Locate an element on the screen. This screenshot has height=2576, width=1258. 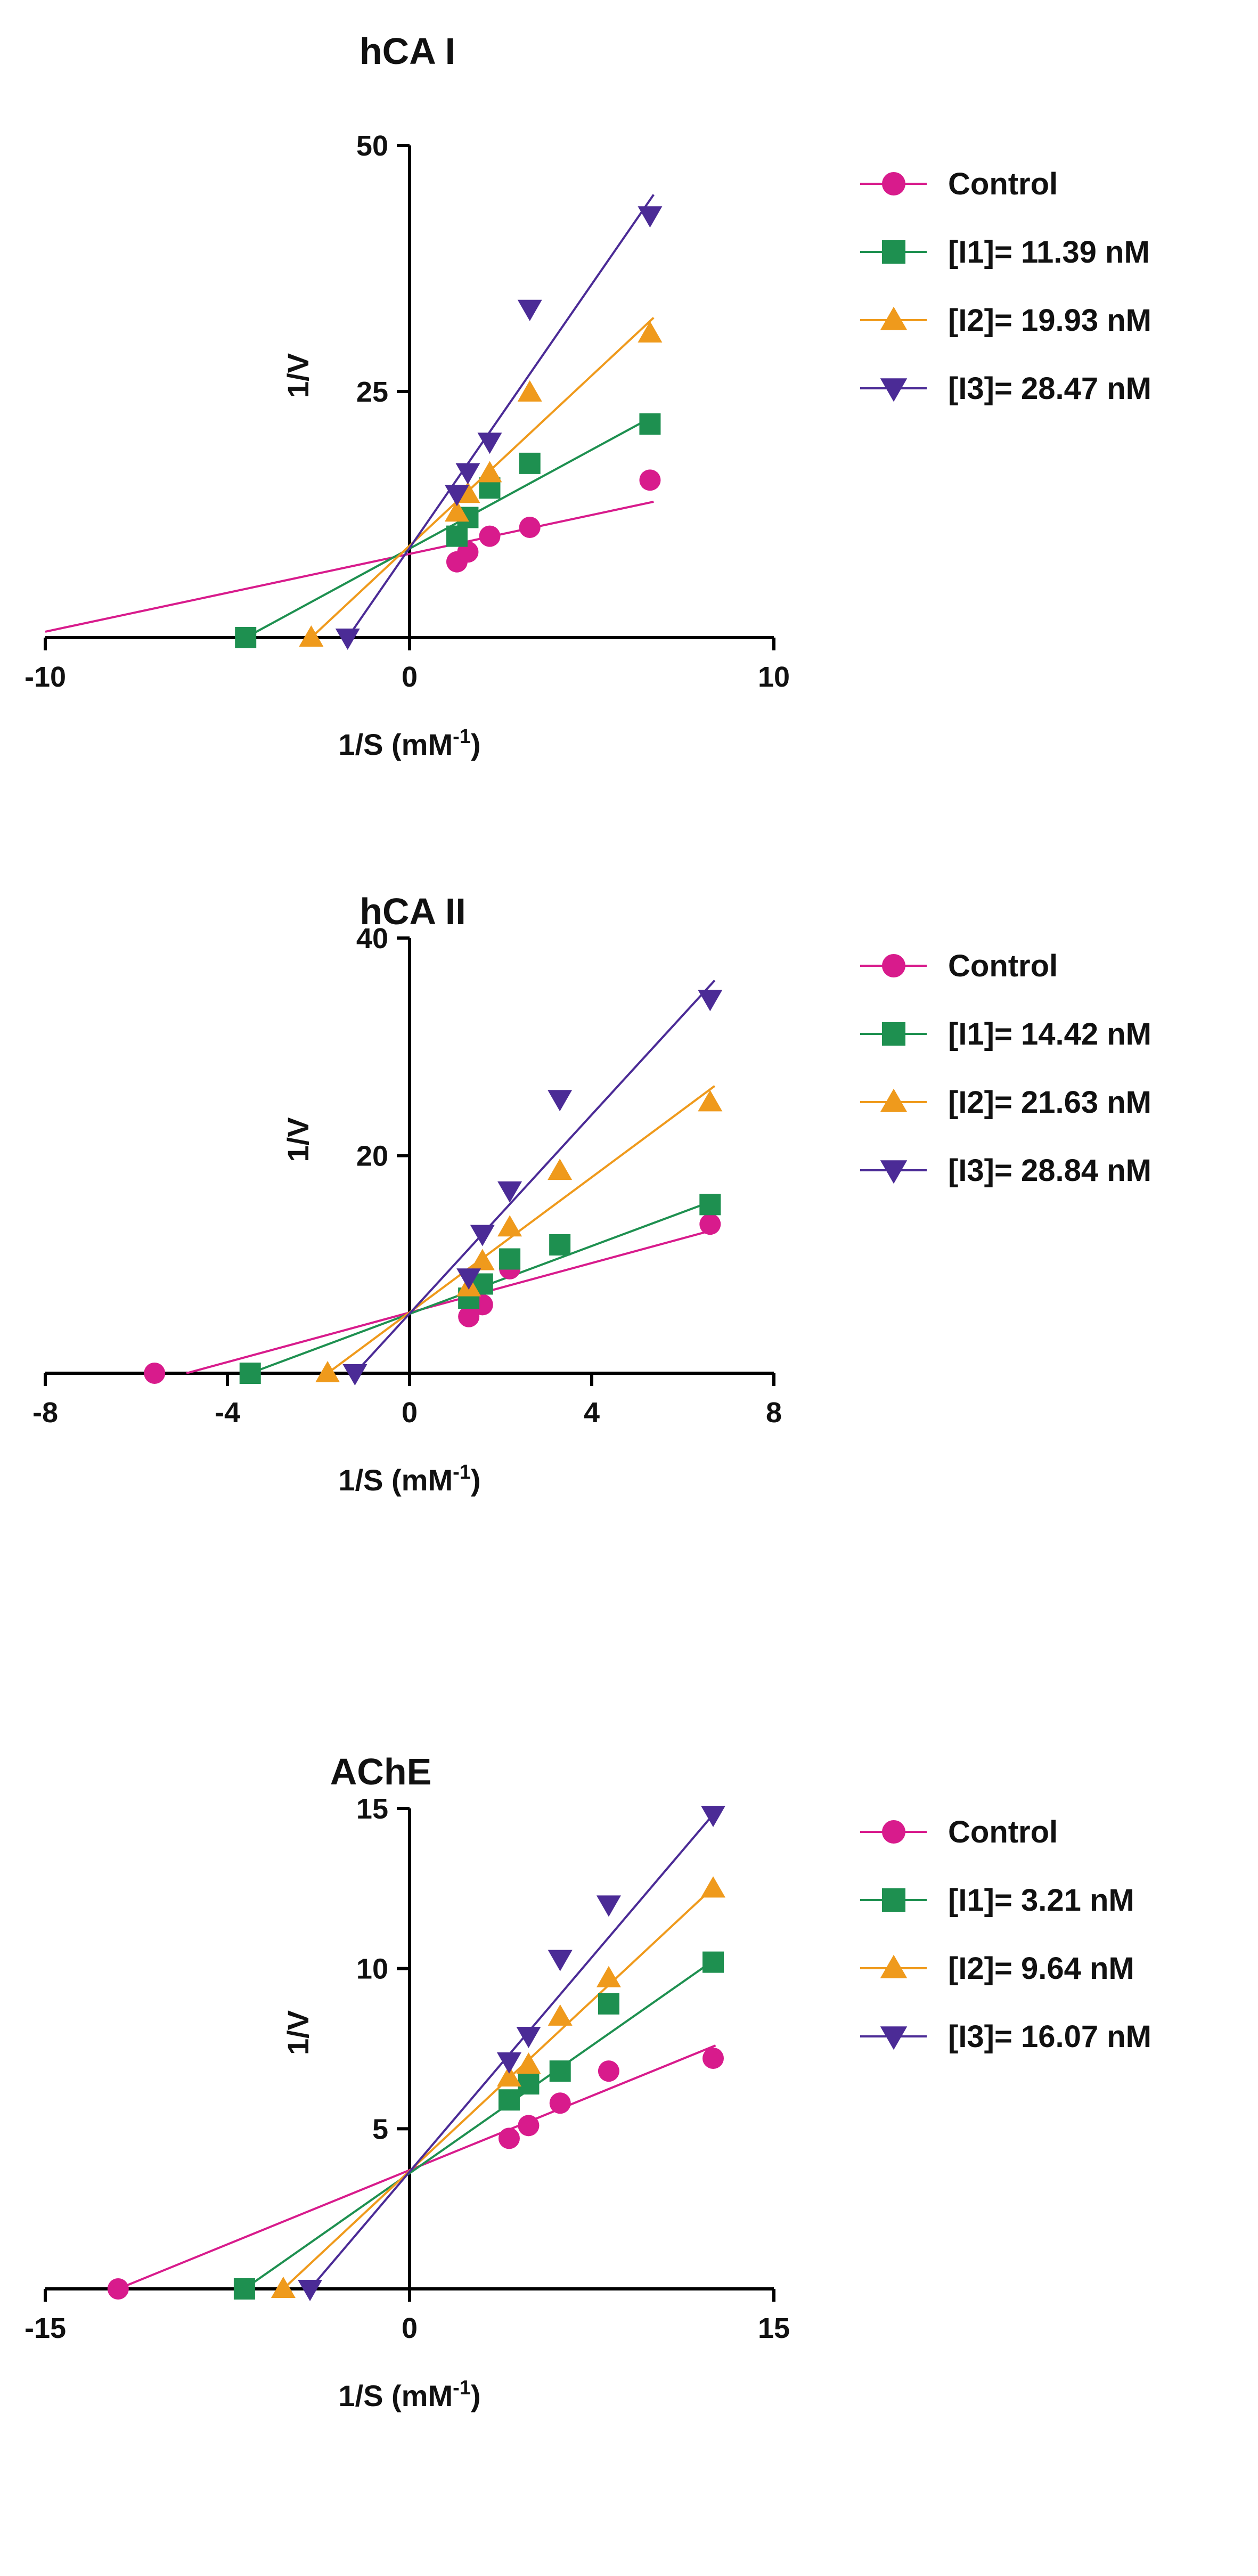
legend-label: [I1]= 3.21 nM is located at coordinates (1041, 1900).